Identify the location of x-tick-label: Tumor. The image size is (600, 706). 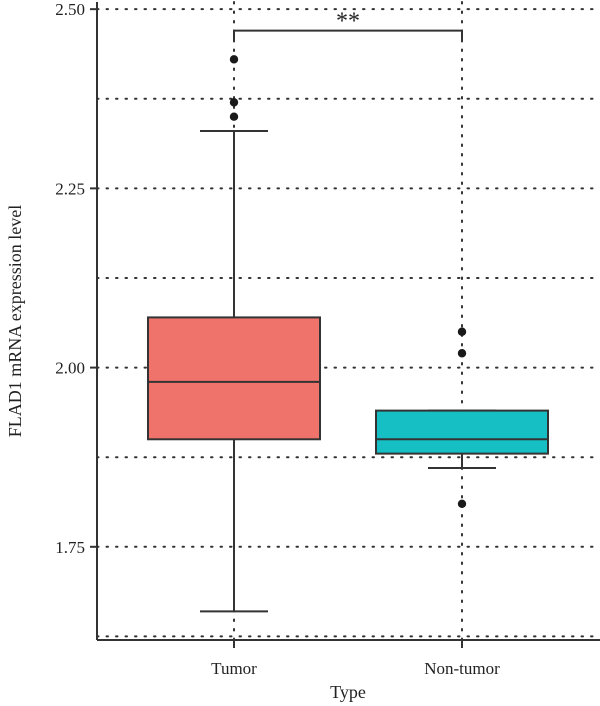
(234, 668).